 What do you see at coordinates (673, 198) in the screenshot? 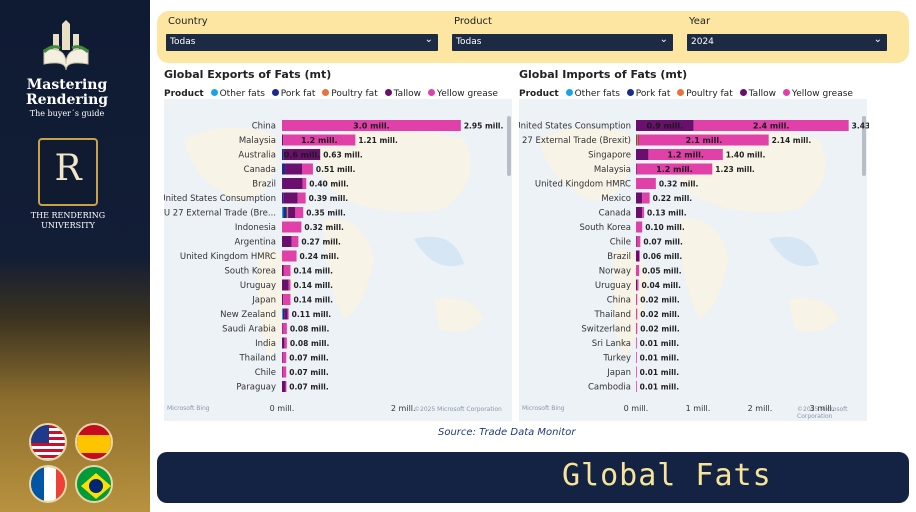
I see `total-label: 0.22 mill.` at bounding box center [673, 198].